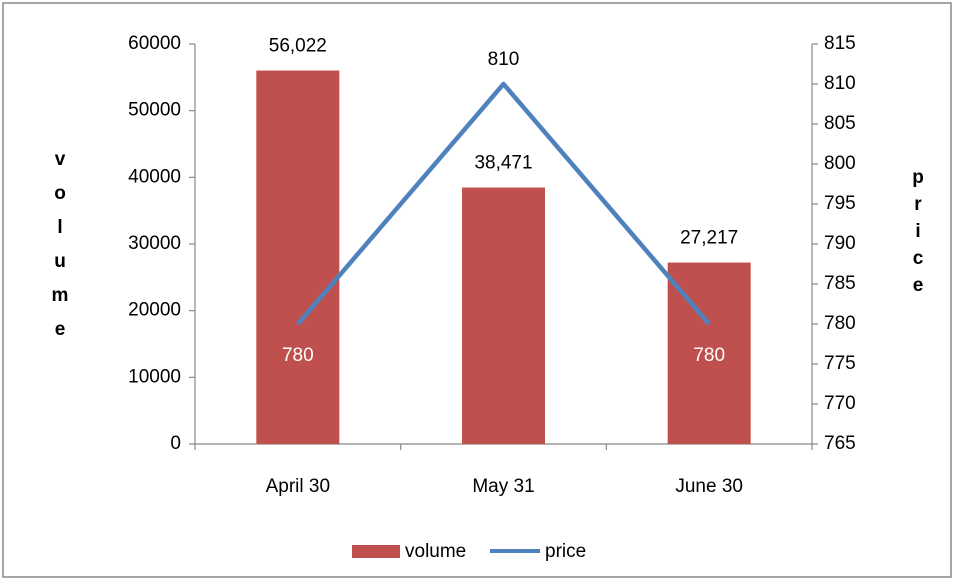 The width and height of the screenshot is (955, 581). Describe the element at coordinates (840, 123) in the screenshot. I see `y2-tick-label: 805` at that location.